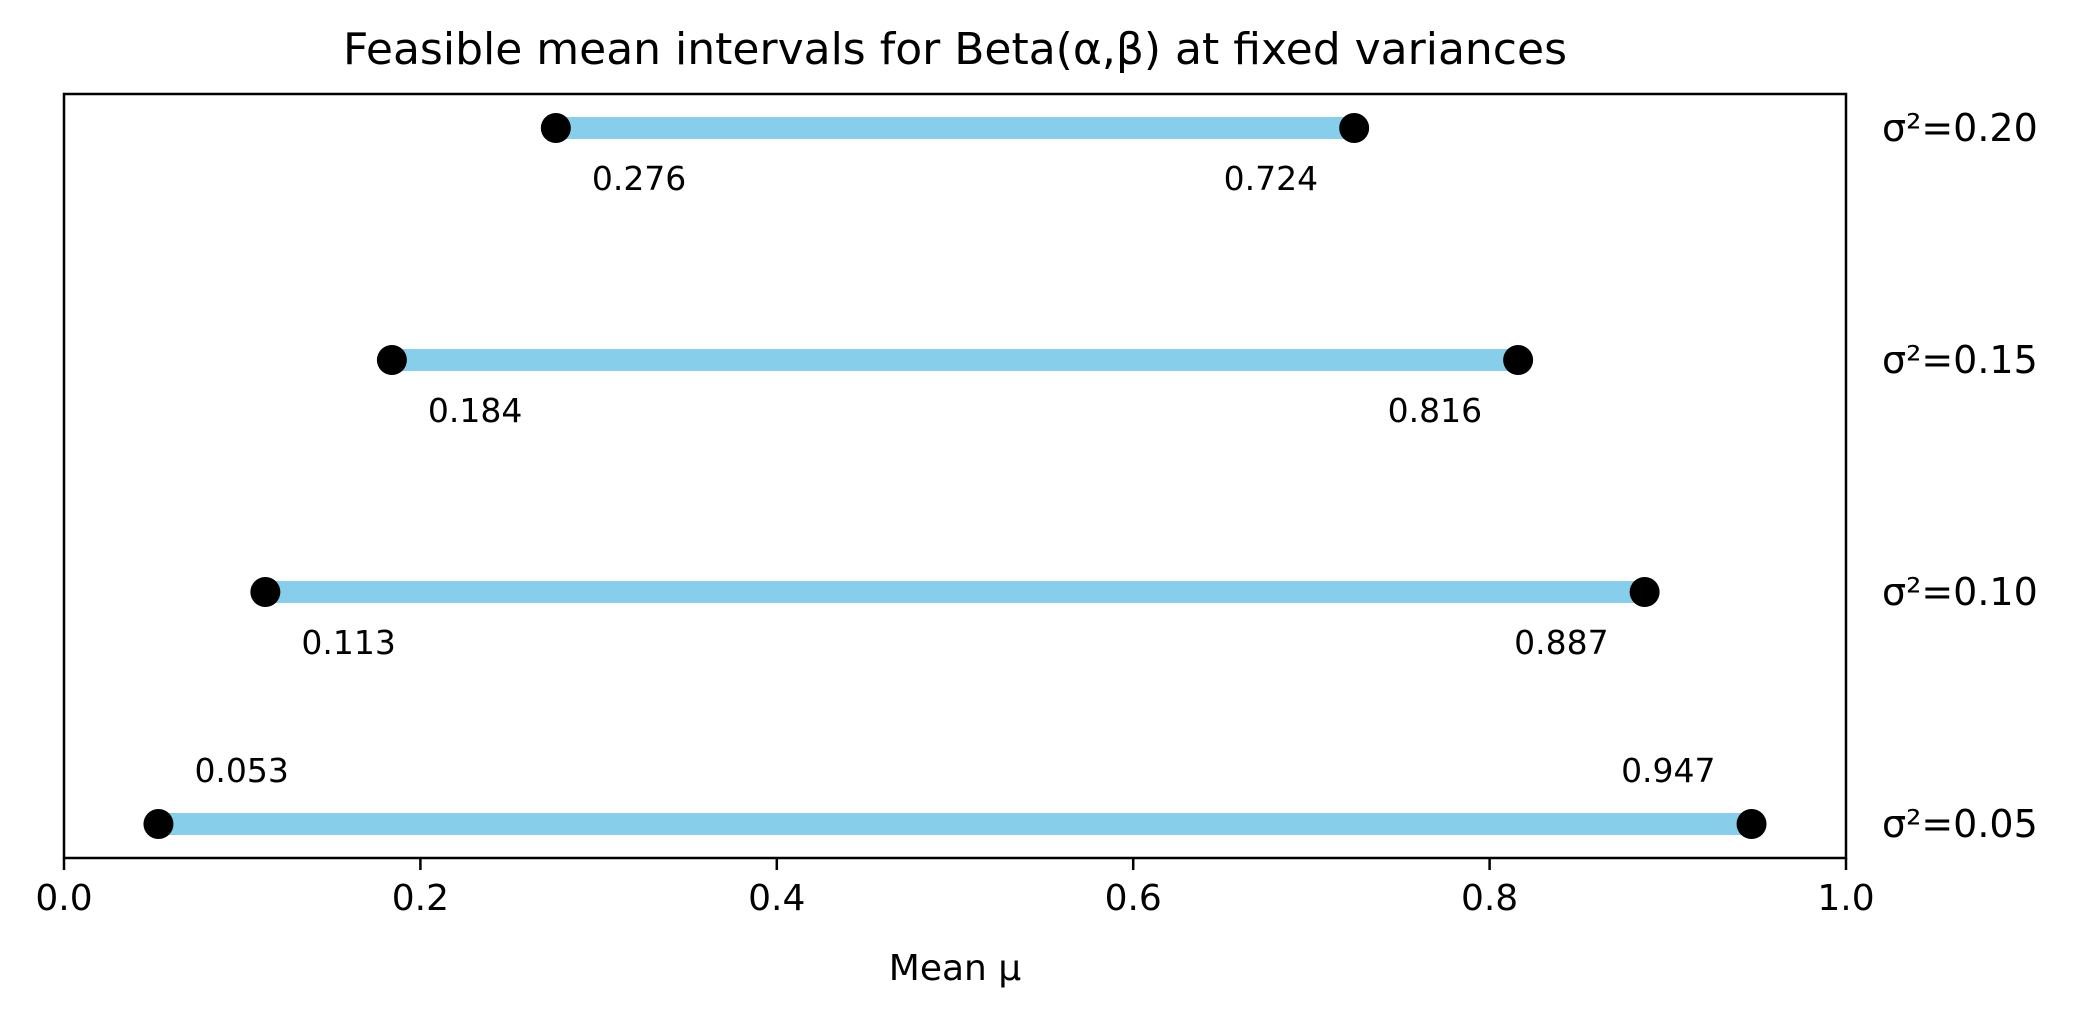 The height and width of the screenshot is (1020, 2073). I want to click on interval-low-label: 0.113, so click(348, 642).